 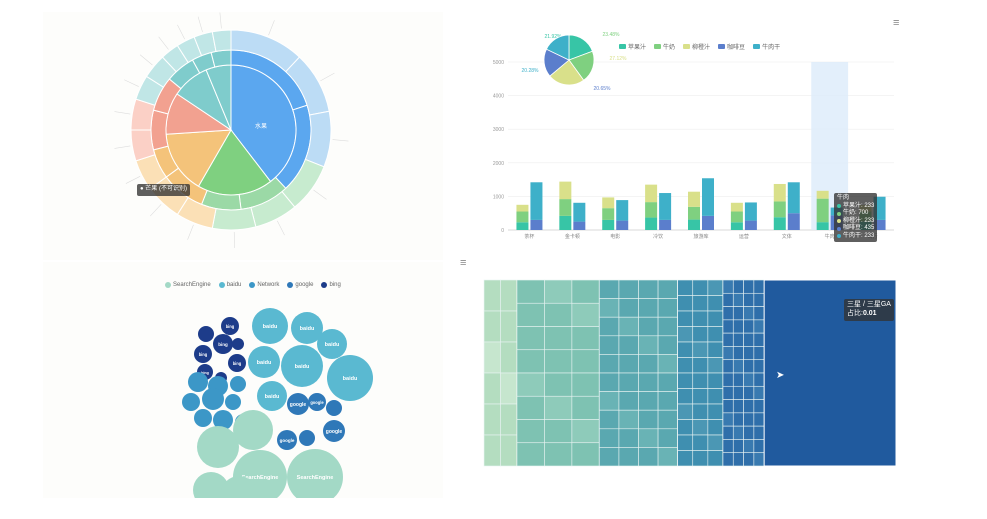 What do you see at coordinates (869, 310) in the screenshot?
I see `treemap-tooltip: 三星 / 三星GA 占比:0.01` at bounding box center [869, 310].